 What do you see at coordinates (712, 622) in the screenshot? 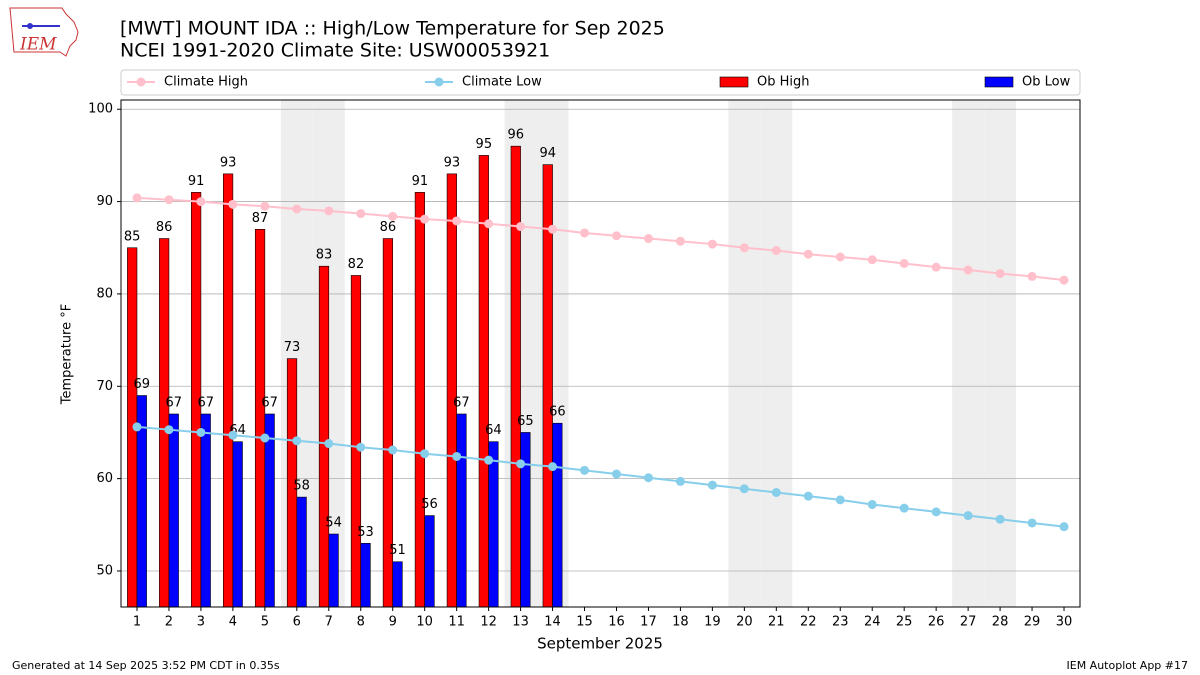
I see `x-tick-label: 19` at bounding box center [712, 622].